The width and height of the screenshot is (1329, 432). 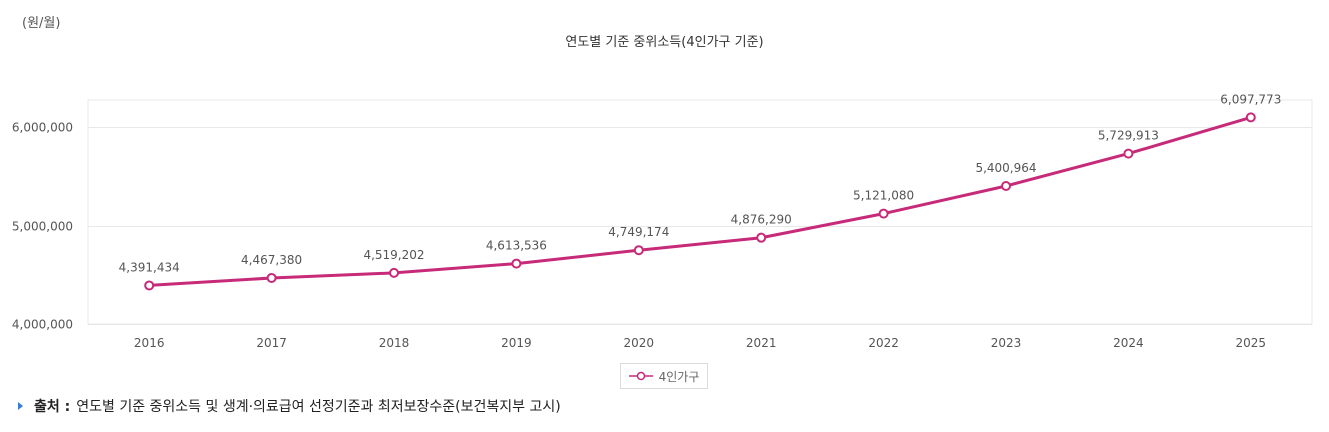 I want to click on data-label: 5,400,964, so click(x=1005, y=168).